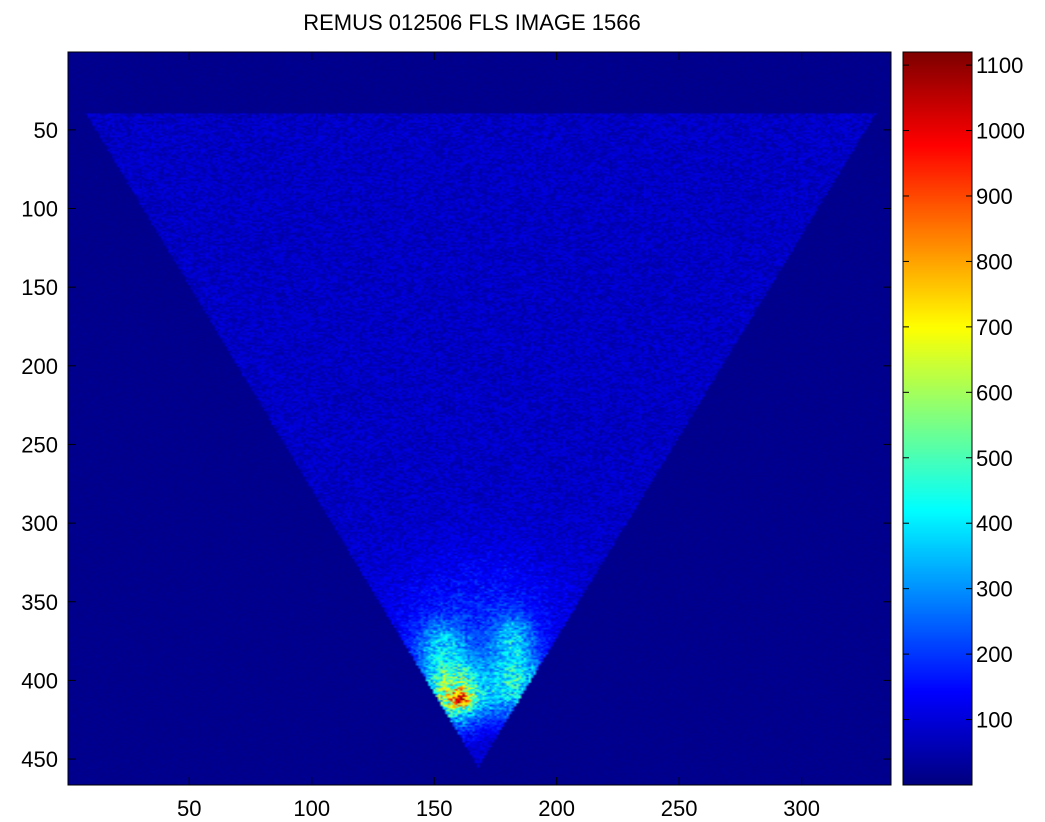 This screenshot has height=822, width=1045. What do you see at coordinates (39, 680) in the screenshot?
I see `y-tick-label: 400` at bounding box center [39, 680].